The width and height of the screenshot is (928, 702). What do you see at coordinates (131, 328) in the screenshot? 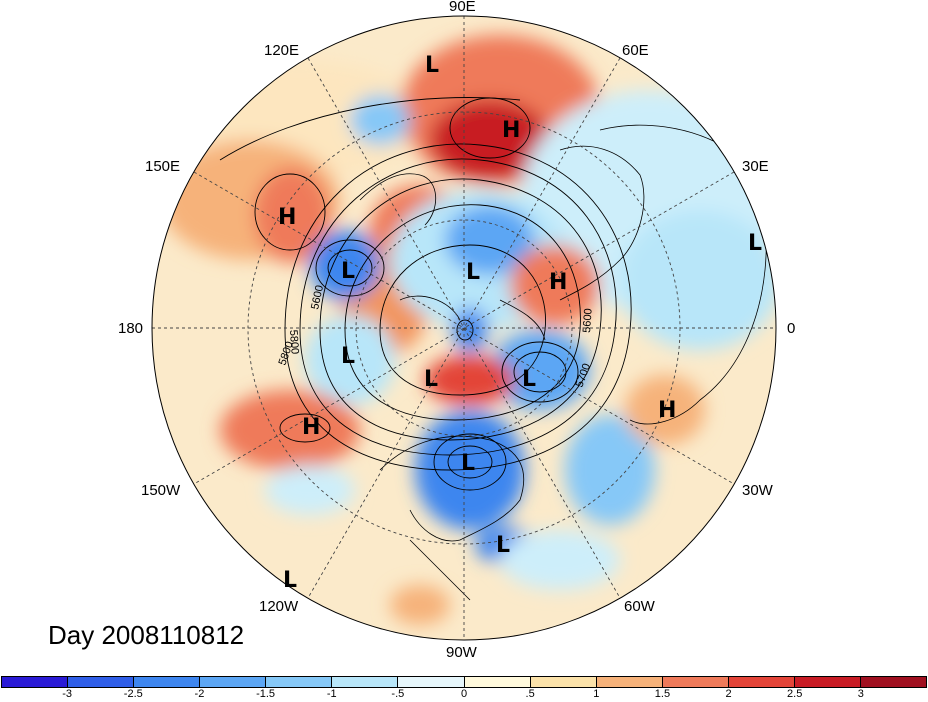
I see `lon-label-180: 180` at bounding box center [131, 328].